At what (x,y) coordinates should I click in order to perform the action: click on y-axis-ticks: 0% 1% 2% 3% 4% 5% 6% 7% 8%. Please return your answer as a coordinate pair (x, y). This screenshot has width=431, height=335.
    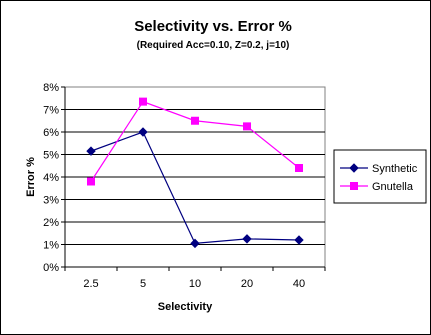
    Looking at the image, I should click on (54, 178).